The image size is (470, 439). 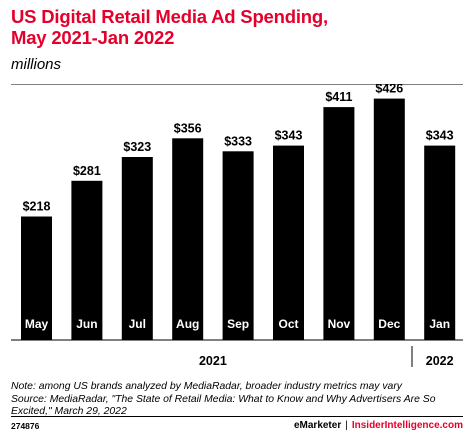 I want to click on footer-rule, so click(x=237, y=416).